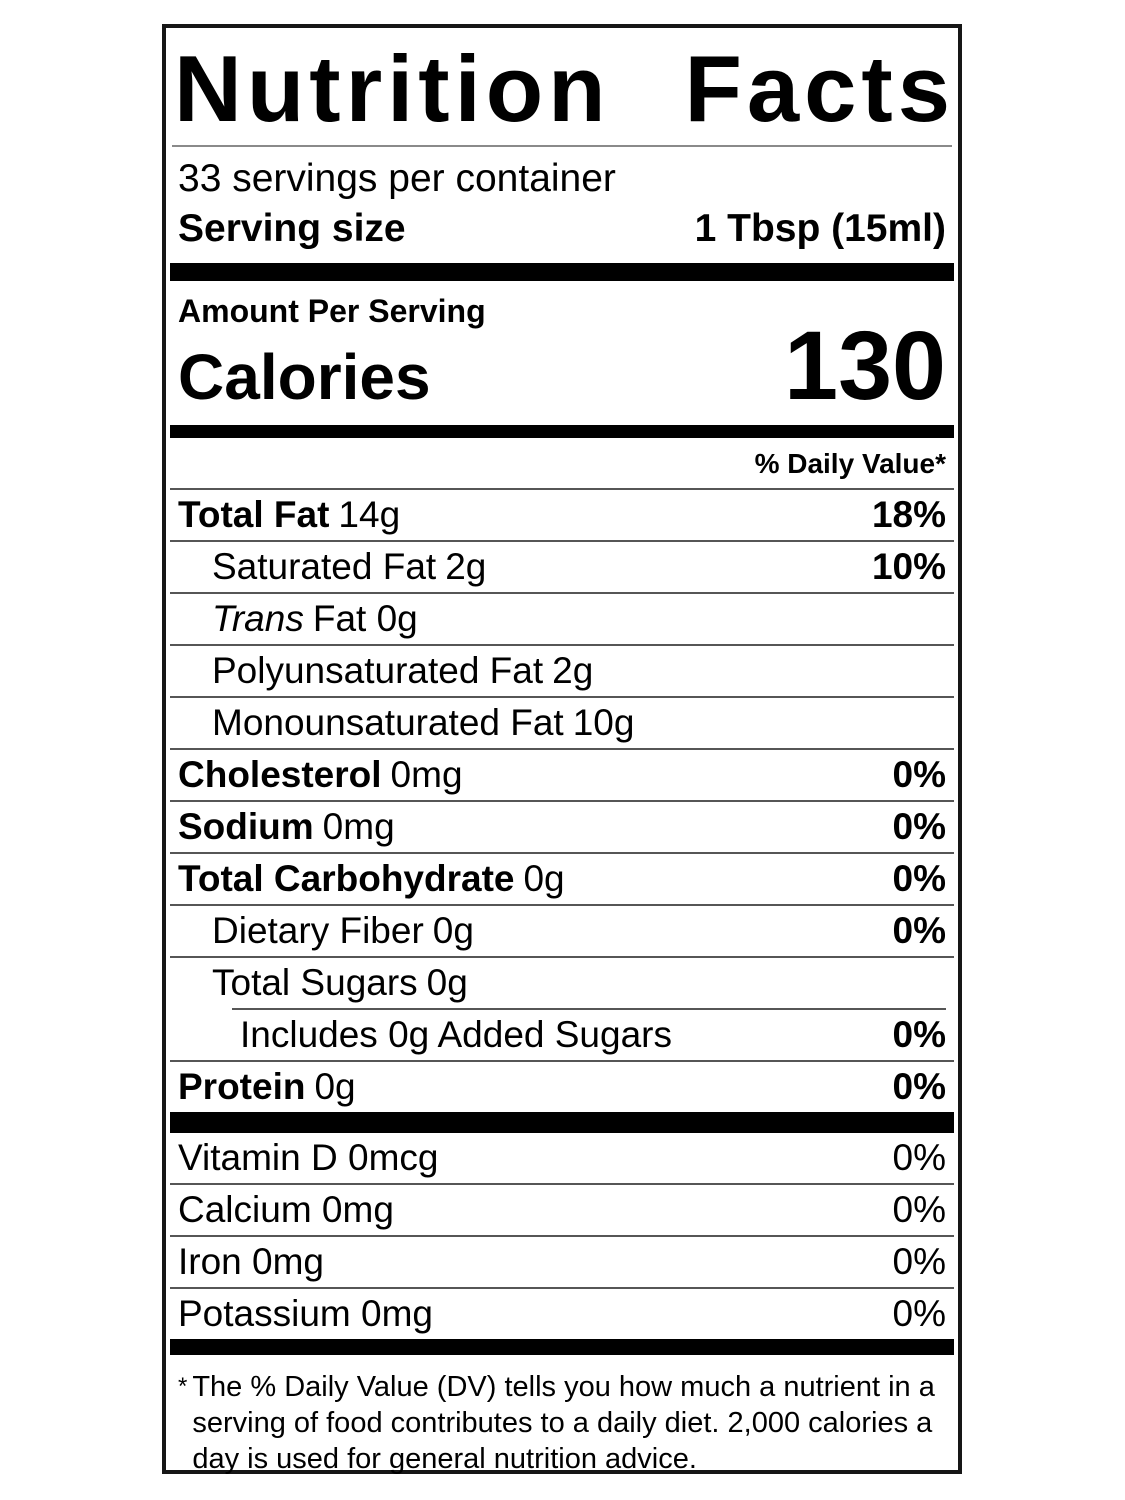 The image size is (1125, 1500). What do you see at coordinates (562, 146) in the screenshot?
I see `title-divider` at bounding box center [562, 146].